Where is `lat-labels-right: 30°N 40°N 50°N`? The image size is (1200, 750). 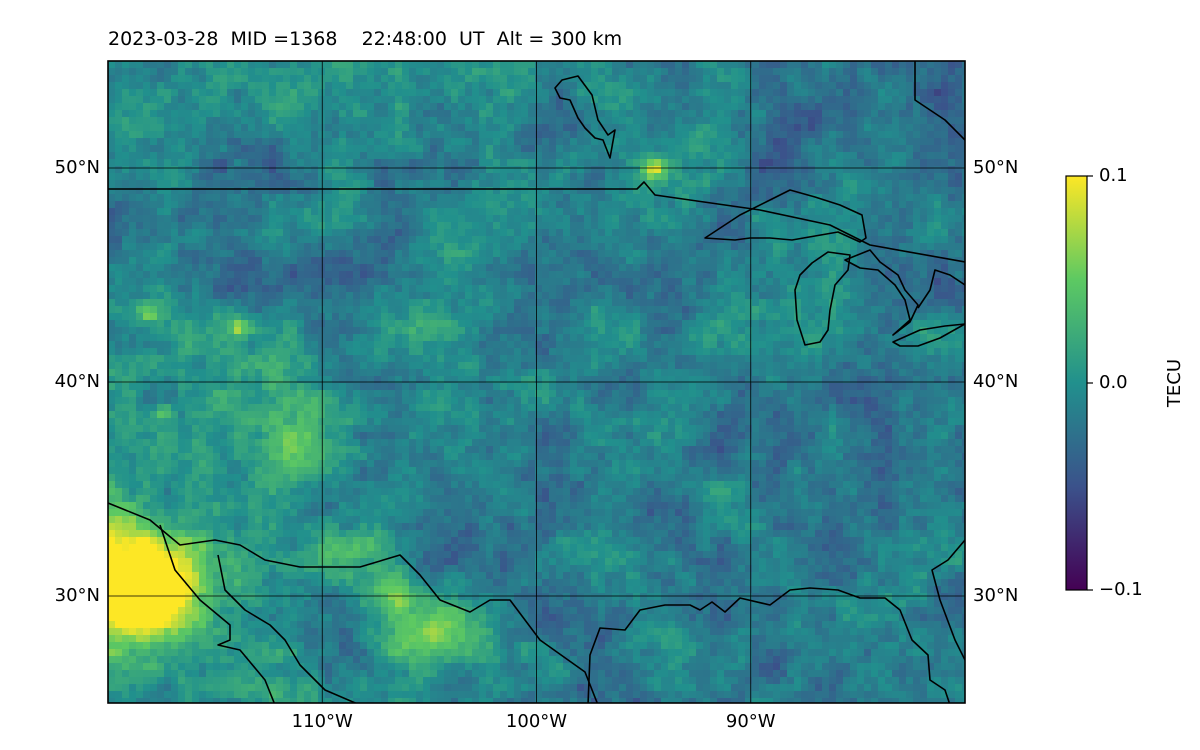 lat-labels-right: 30°N 40°N 50°N is located at coordinates (995, 381).